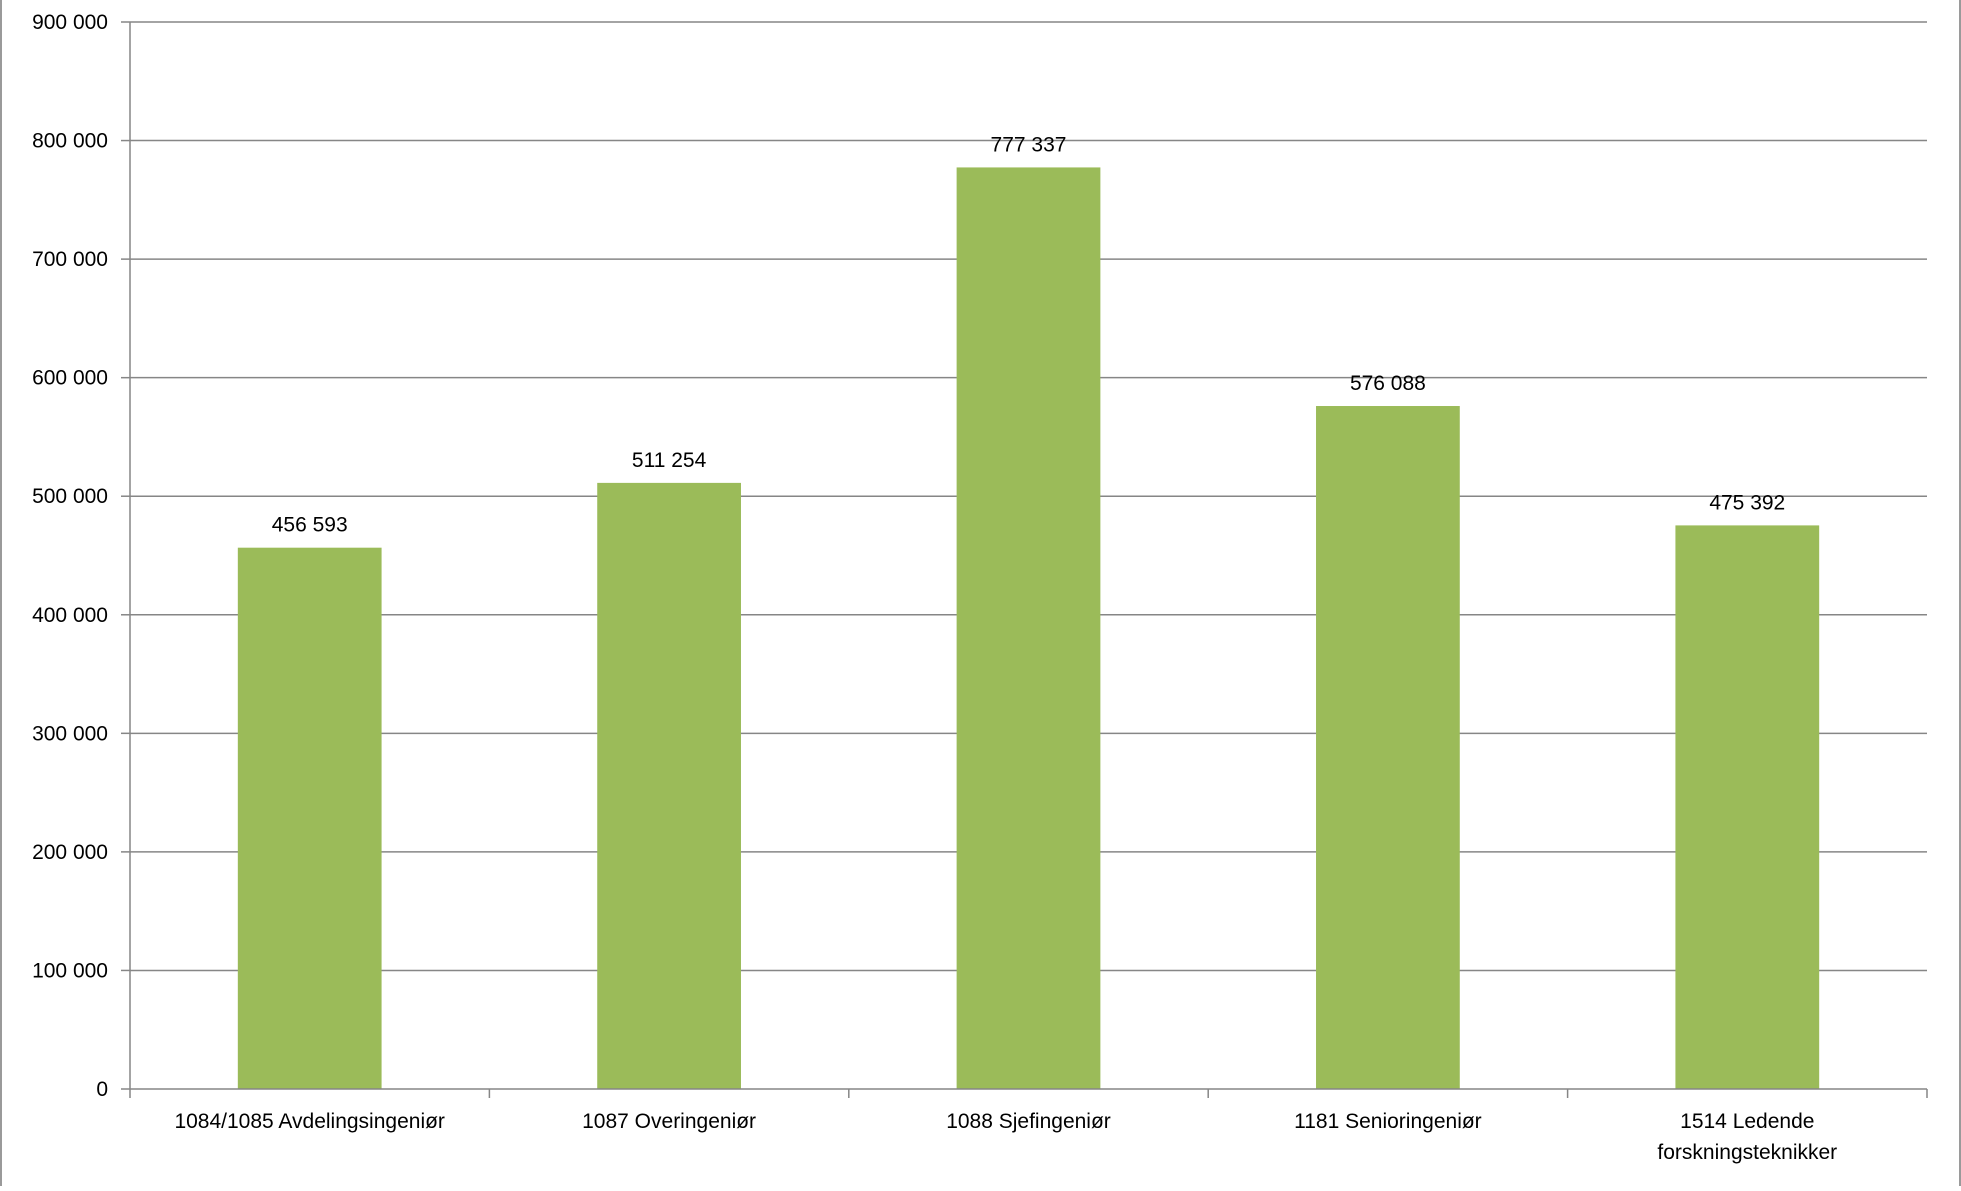 Image resolution: width=1961 pixels, height=1191 pixels. Describe the element at coordinates (309, 1121) in the screenshot. I see `x-tick-label: 1084/1085 Avdelingsingeniør` at that location.